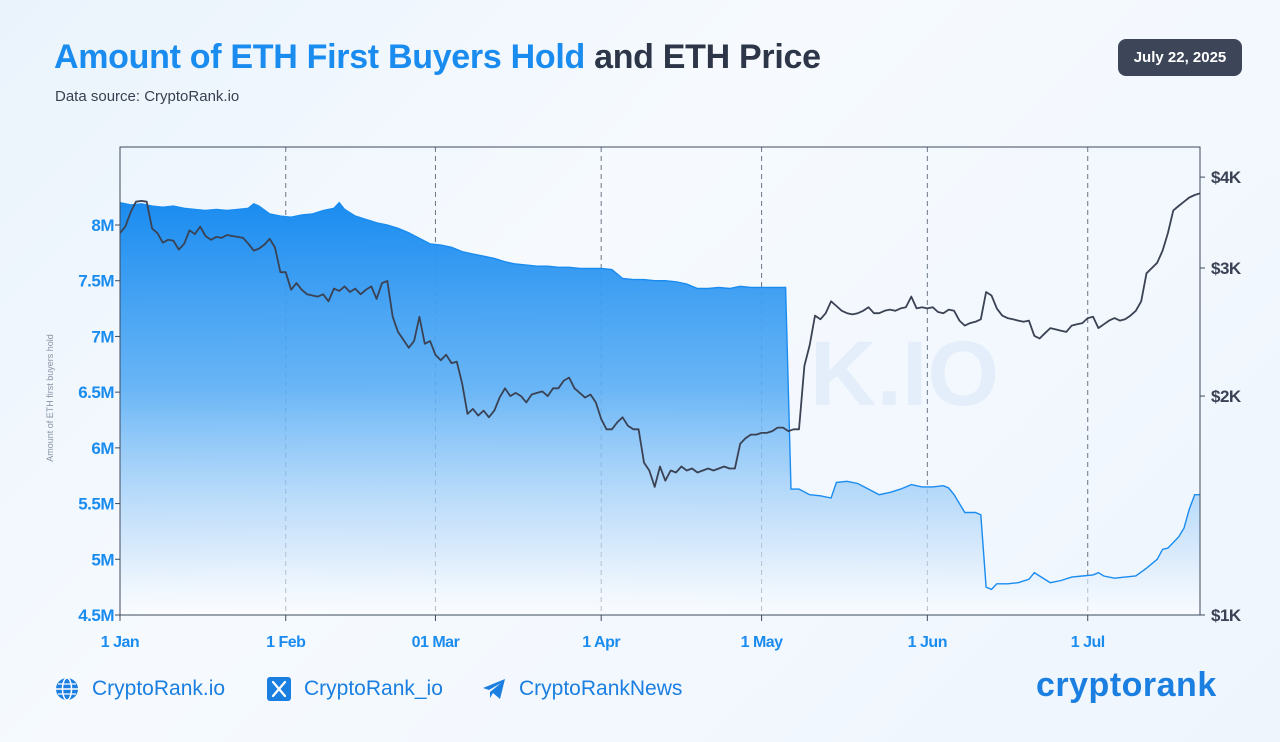  Describe the element at coordinates (279, 689) in the screenshot. I see `x-twitter-icon` at that location.